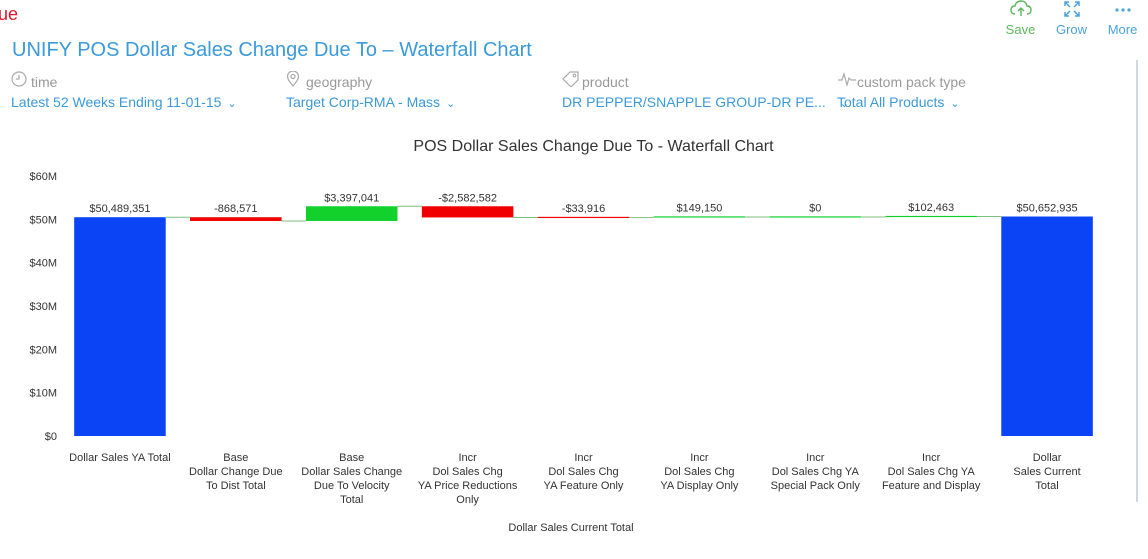  I want to click on data-label: -$2,582,582, so click(467, 198).